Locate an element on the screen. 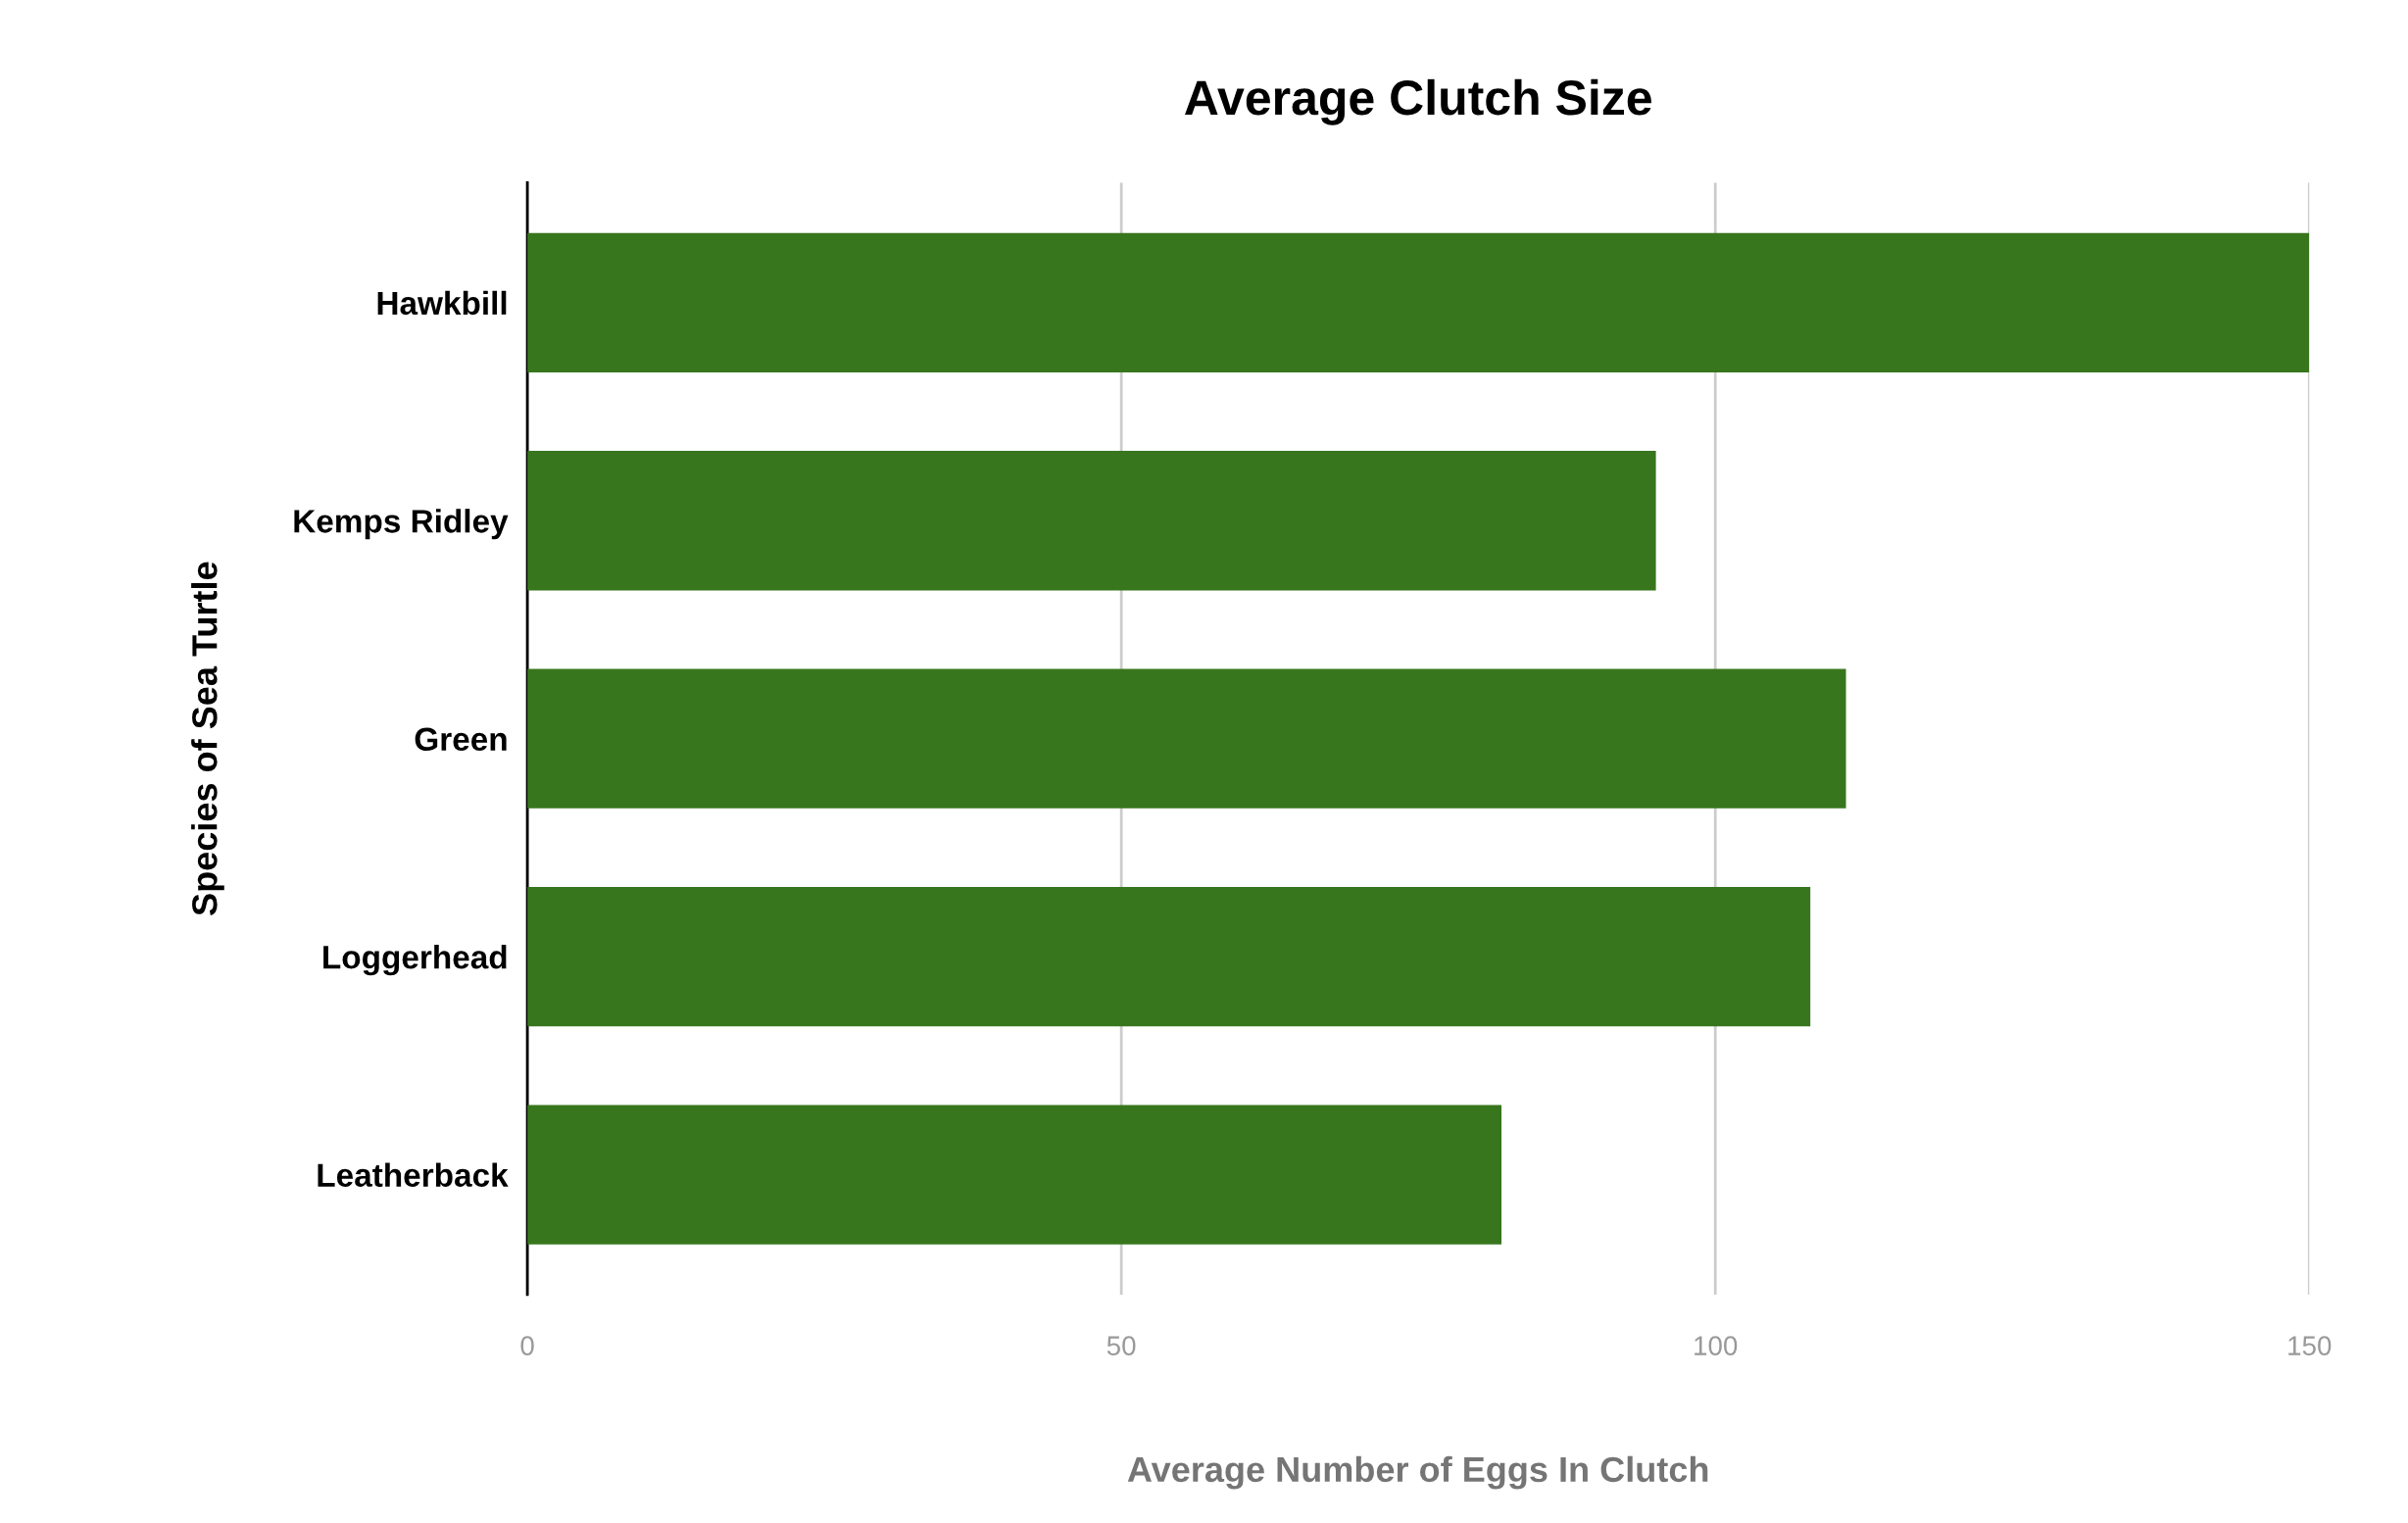  y-tick-label: Loggerhead is located at coordinates (415, 960).